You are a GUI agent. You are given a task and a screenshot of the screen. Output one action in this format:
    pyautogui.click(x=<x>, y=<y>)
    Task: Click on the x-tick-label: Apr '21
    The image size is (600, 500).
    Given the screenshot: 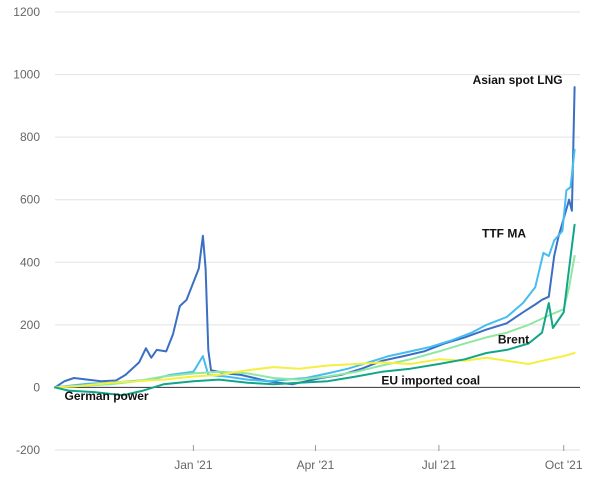 What is the action you would take?
    pyautogui.click(x=316, y=465)
    